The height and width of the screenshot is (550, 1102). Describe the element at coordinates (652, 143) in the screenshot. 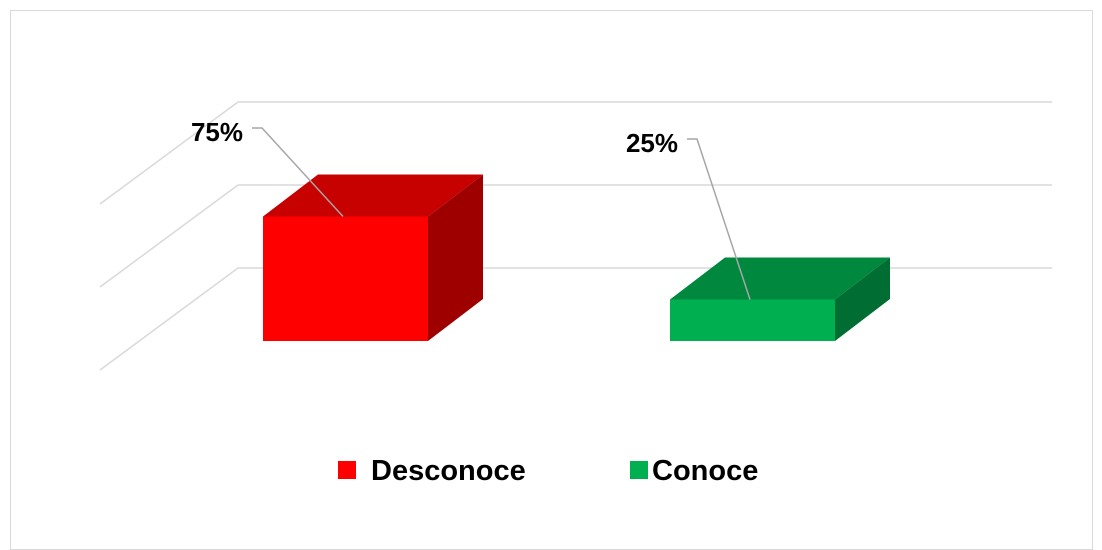

I see `data-label-conoce: 25%` at that location.